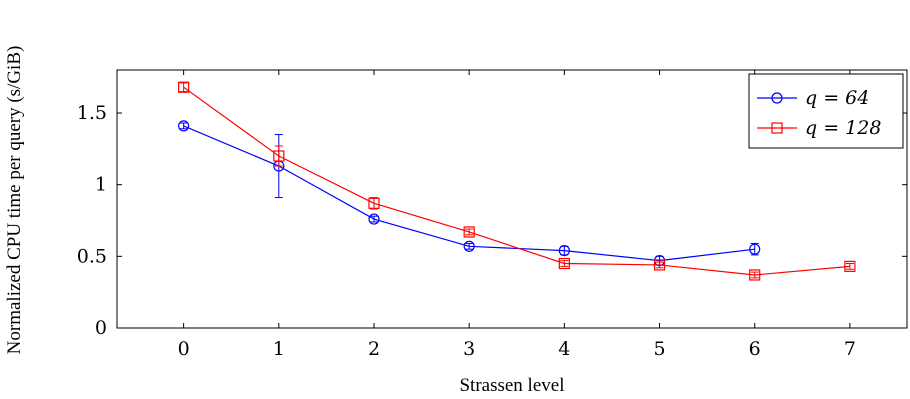 Image resolution: width=910 pixels, height=399 pixels. I want to click on y-axis-title: Normalized CPU time per query (s/GiB), so click(14, 200).